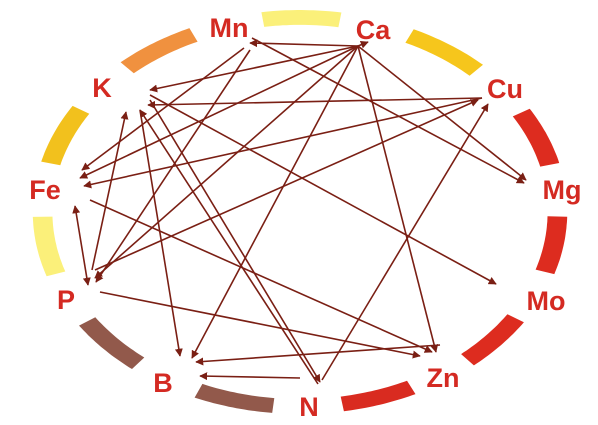 This screenshot has height=425, width=598. I want to click on arrow-p-to-zn, so click(260, 325).